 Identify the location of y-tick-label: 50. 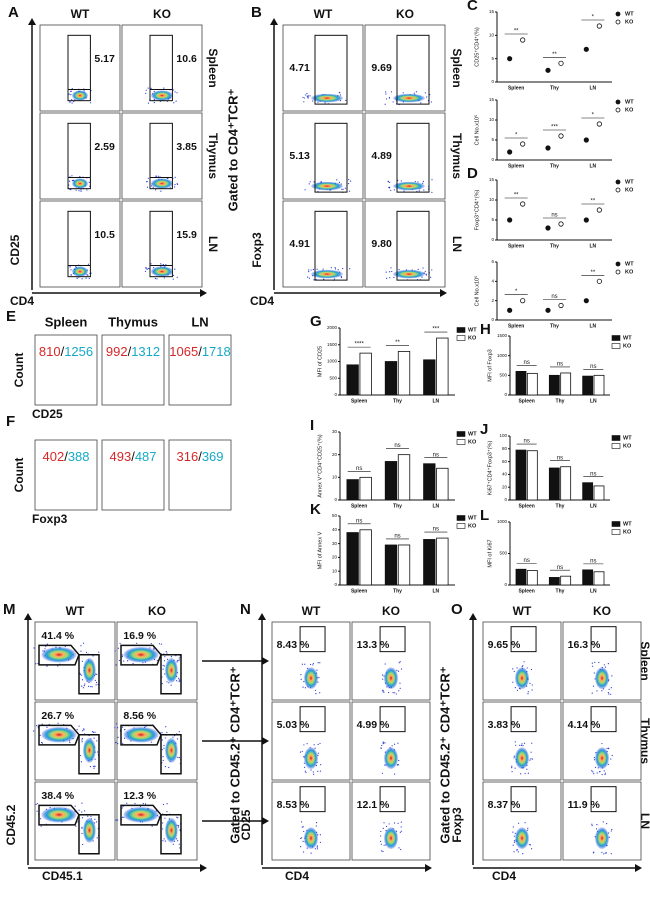
(335, 515).